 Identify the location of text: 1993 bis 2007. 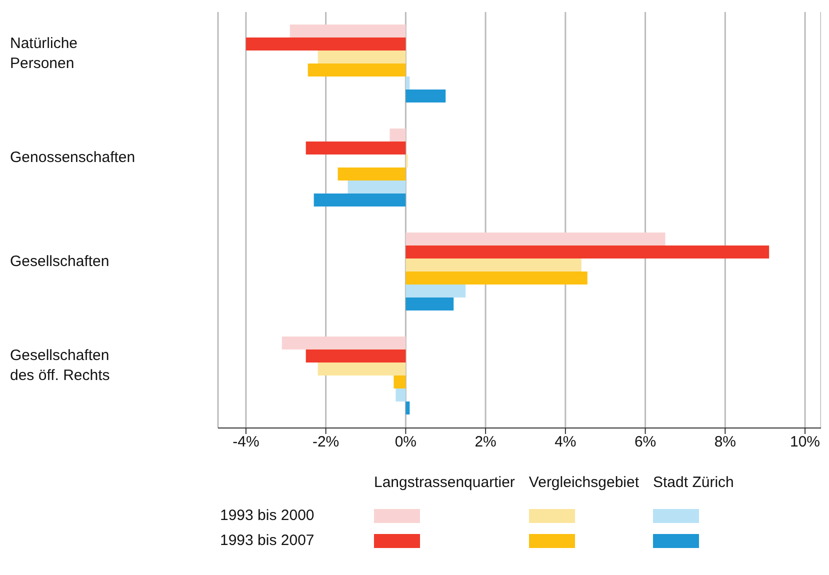
(268, 541).